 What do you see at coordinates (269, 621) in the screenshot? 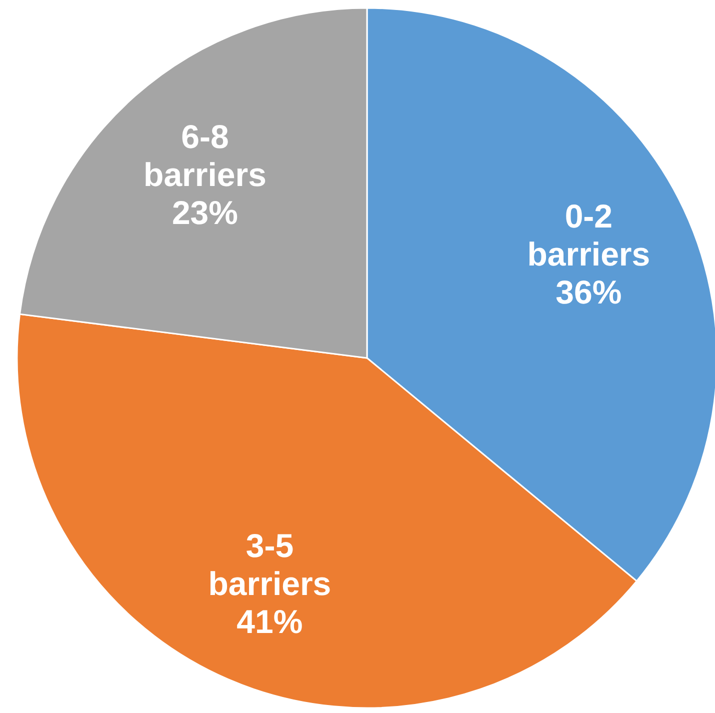
I see `data-label: 41%` at bounding box center [269, 621].